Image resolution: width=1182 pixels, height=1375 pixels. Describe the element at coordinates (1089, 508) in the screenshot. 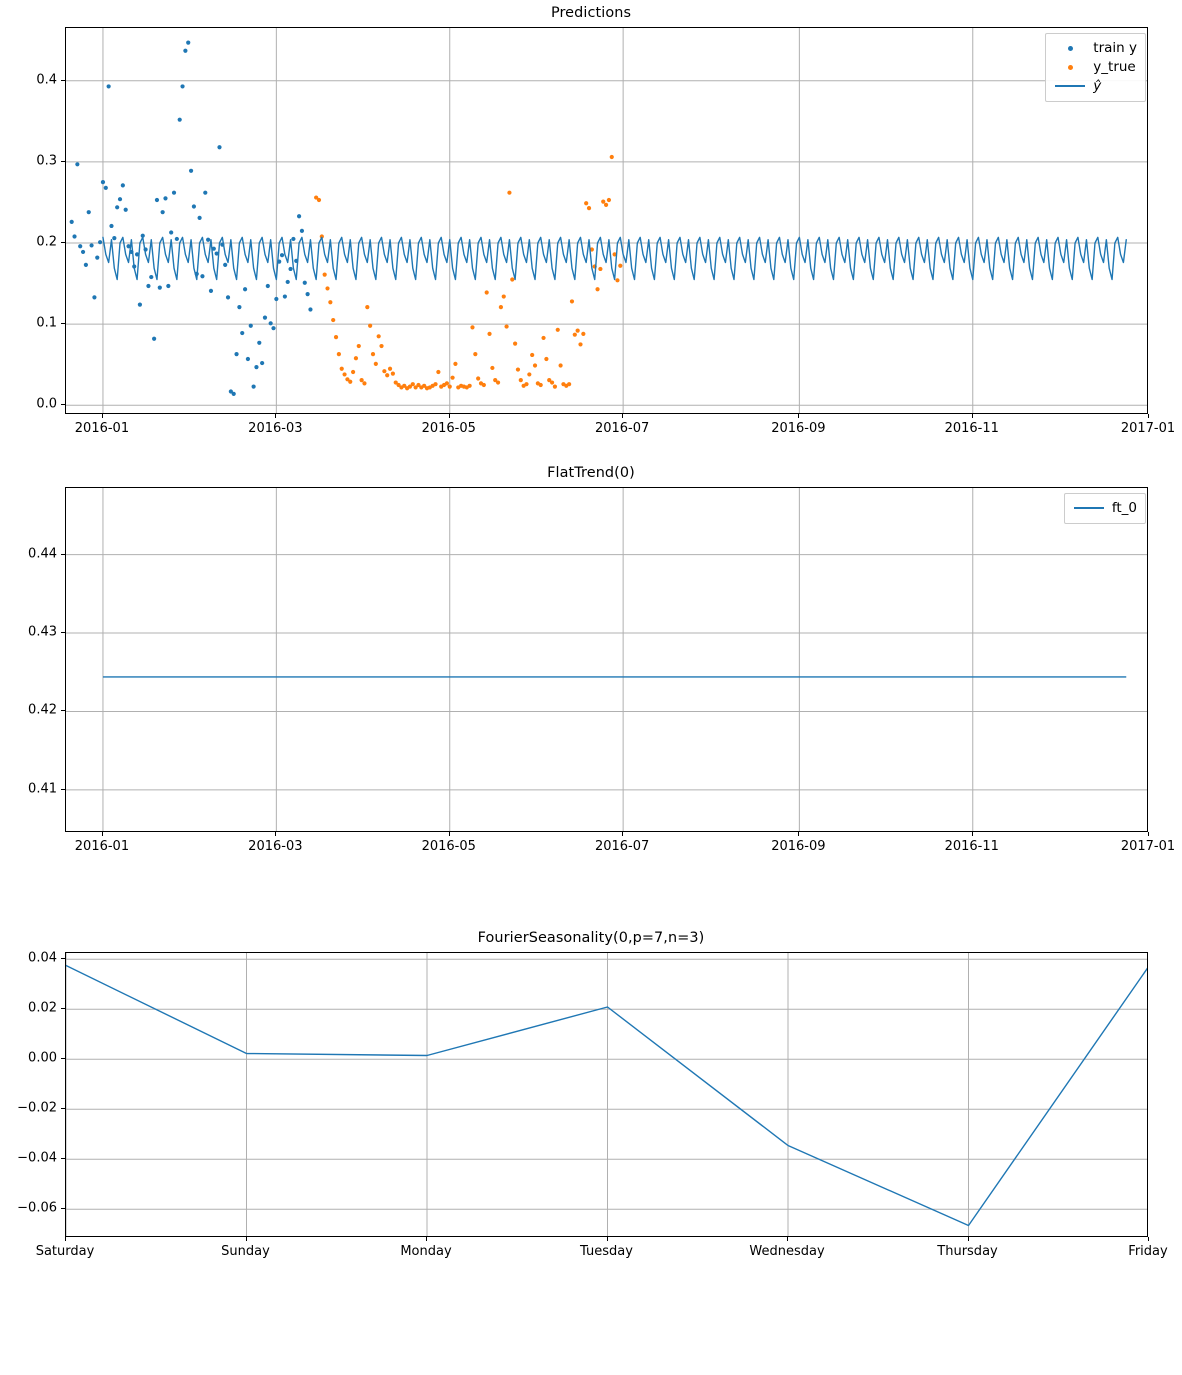

I see `legend-marker-line-ft0` at that location.